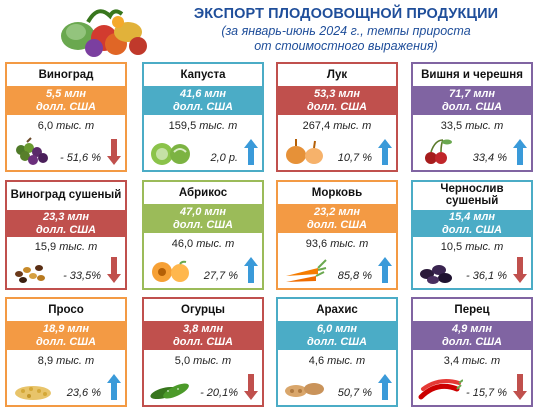  I want to click on value-band: 15,4 млн долл. США, so click(472, 223).